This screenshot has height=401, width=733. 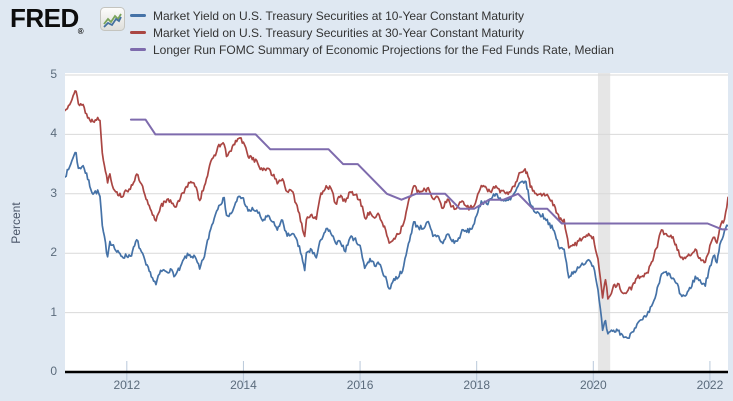 What do you see at coordinates (53, 311) in the screenshot?
I see `y-axis-tick-label: 1` at bounding box center [53, 311].